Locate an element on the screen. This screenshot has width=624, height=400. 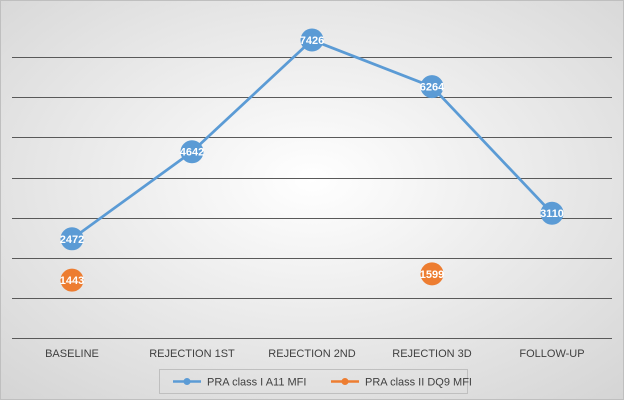
data-label: 3110 is located at coordinates (552, 214).